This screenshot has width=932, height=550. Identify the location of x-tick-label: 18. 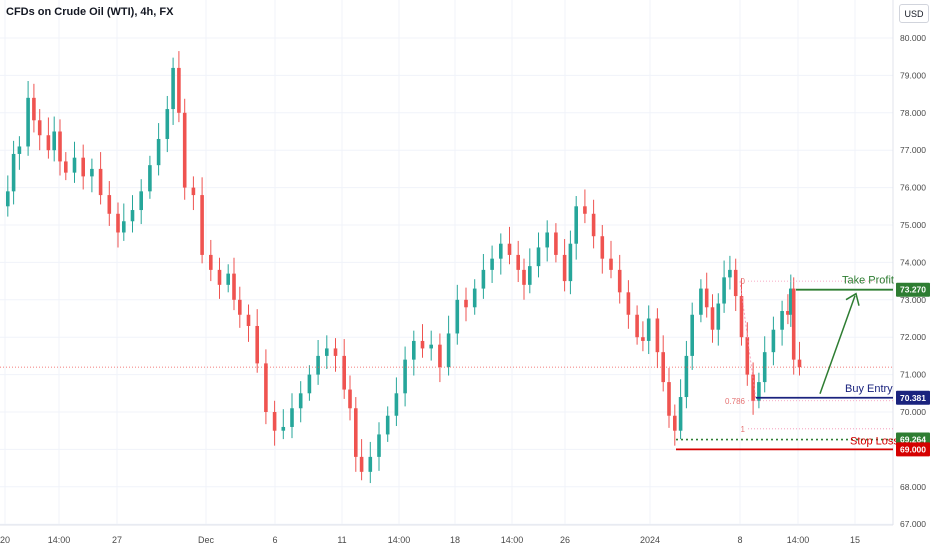
(455, 540).